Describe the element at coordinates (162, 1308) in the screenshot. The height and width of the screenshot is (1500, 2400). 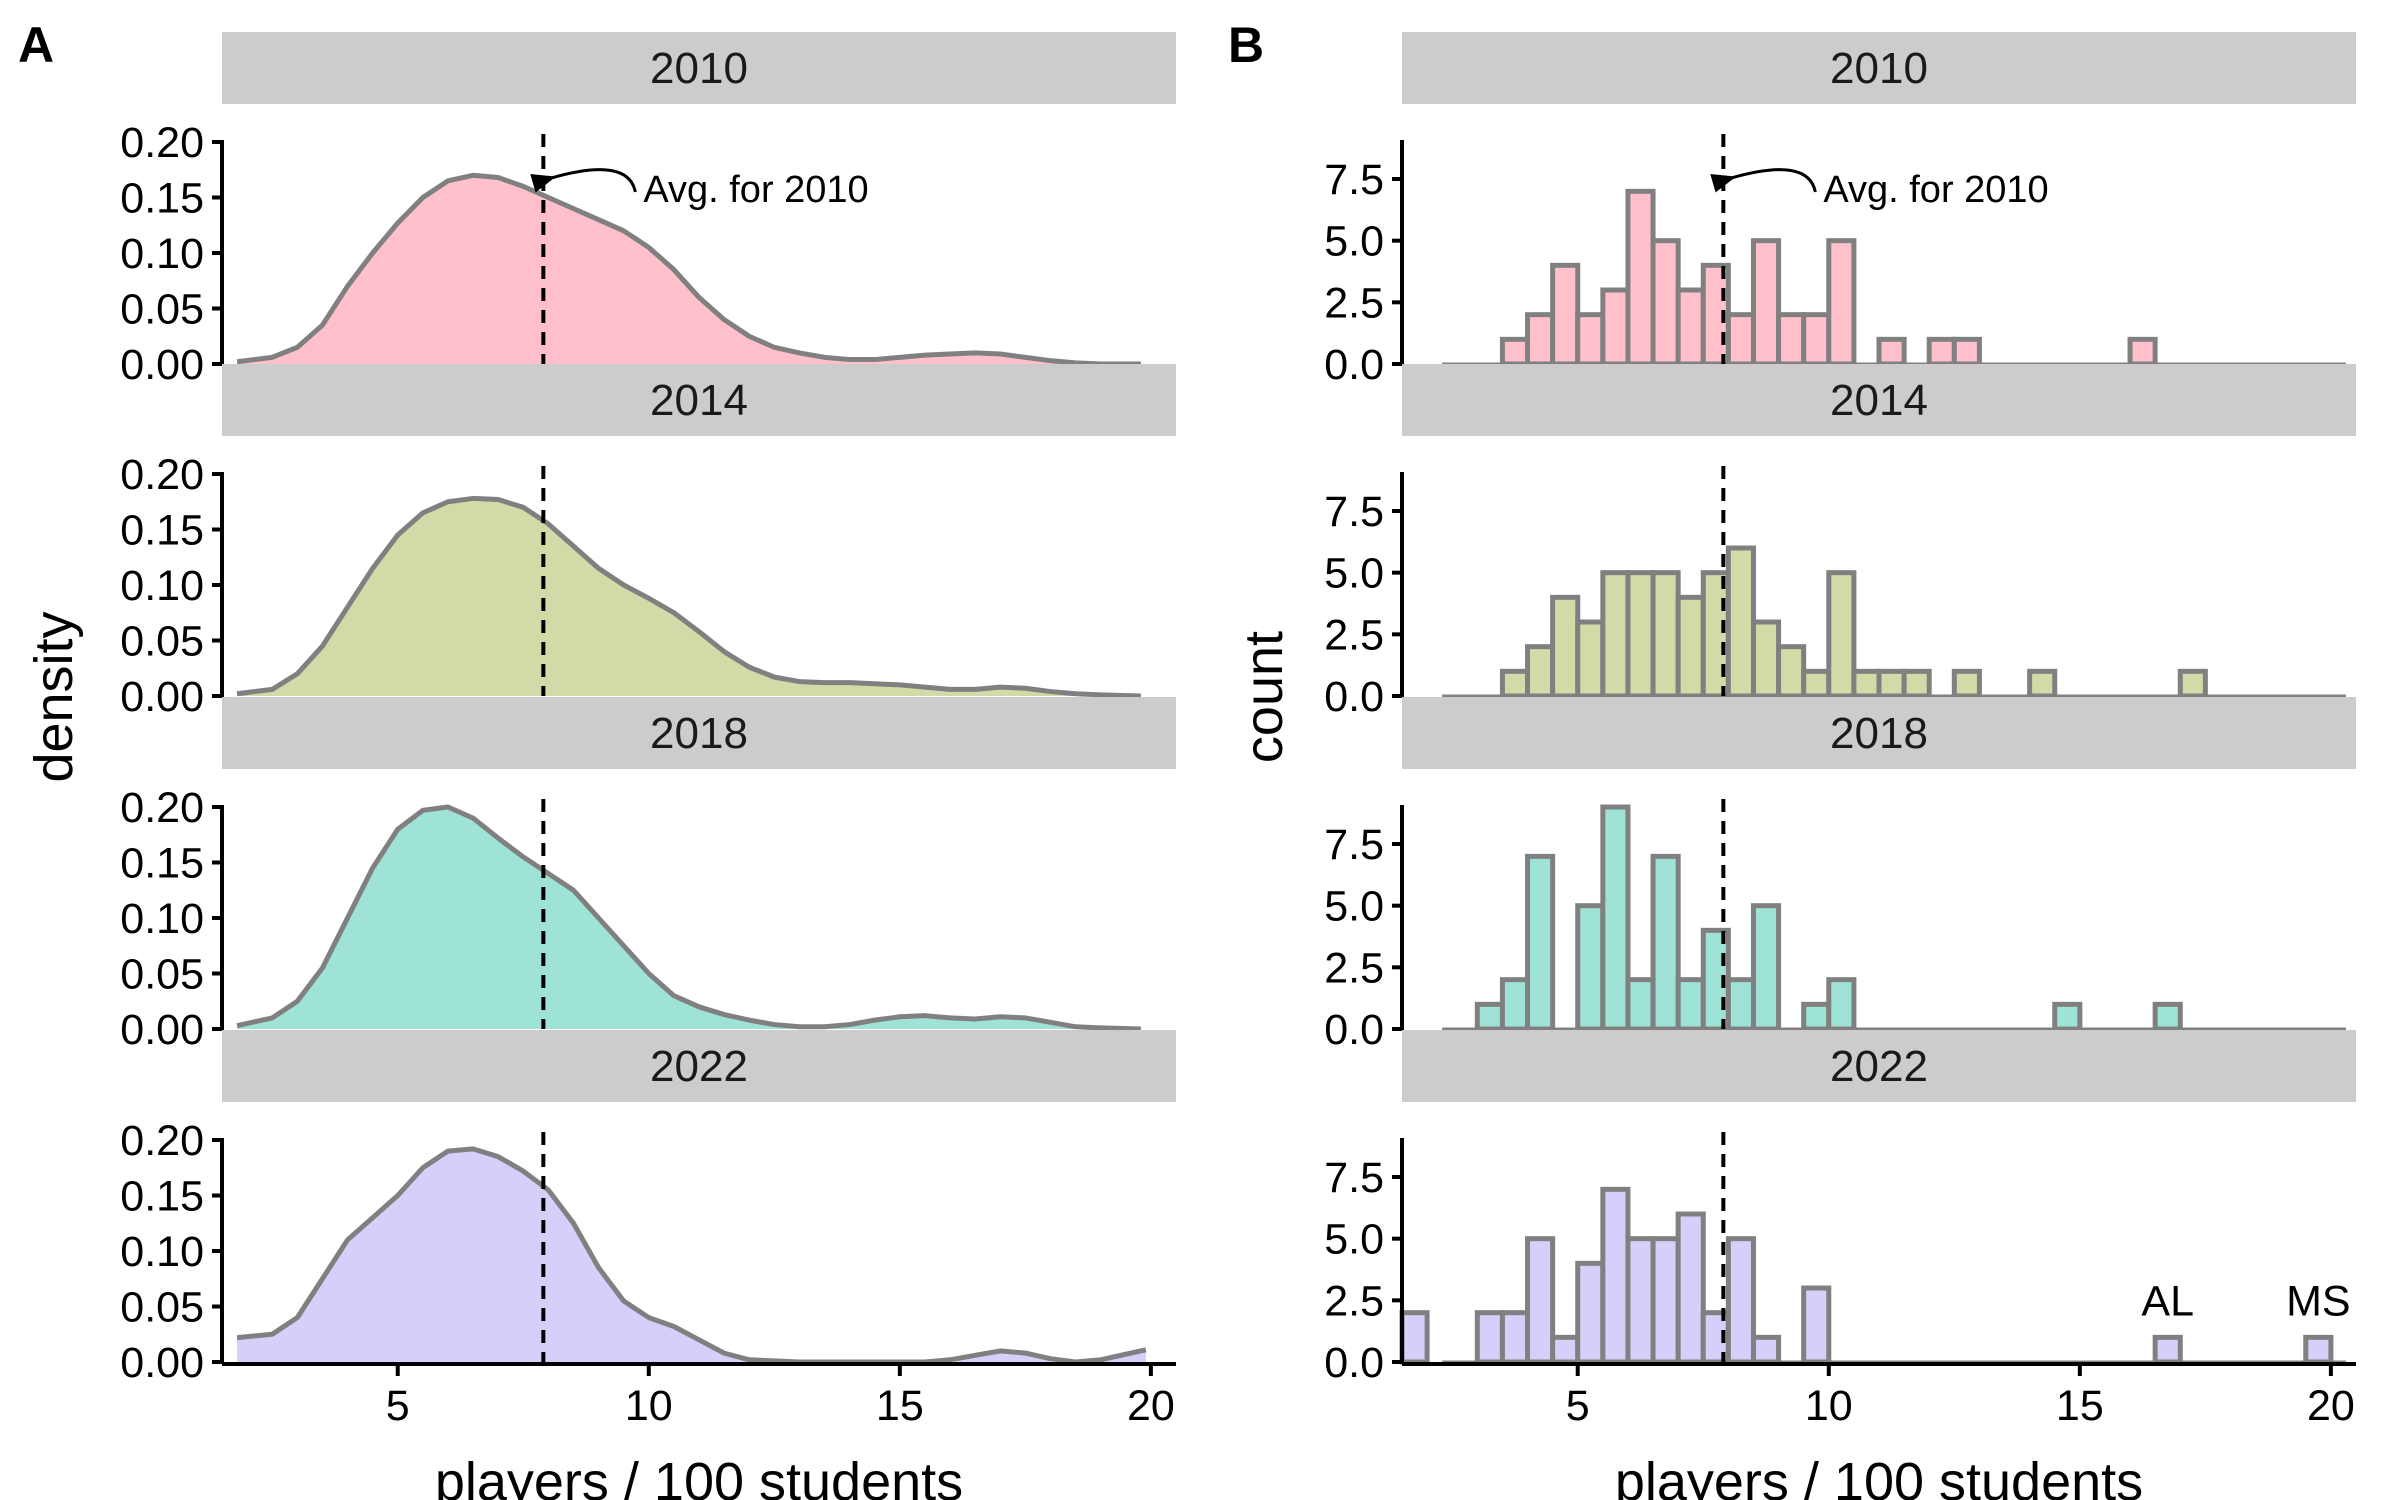
I see `y-tick-label: 0.05` at that location.